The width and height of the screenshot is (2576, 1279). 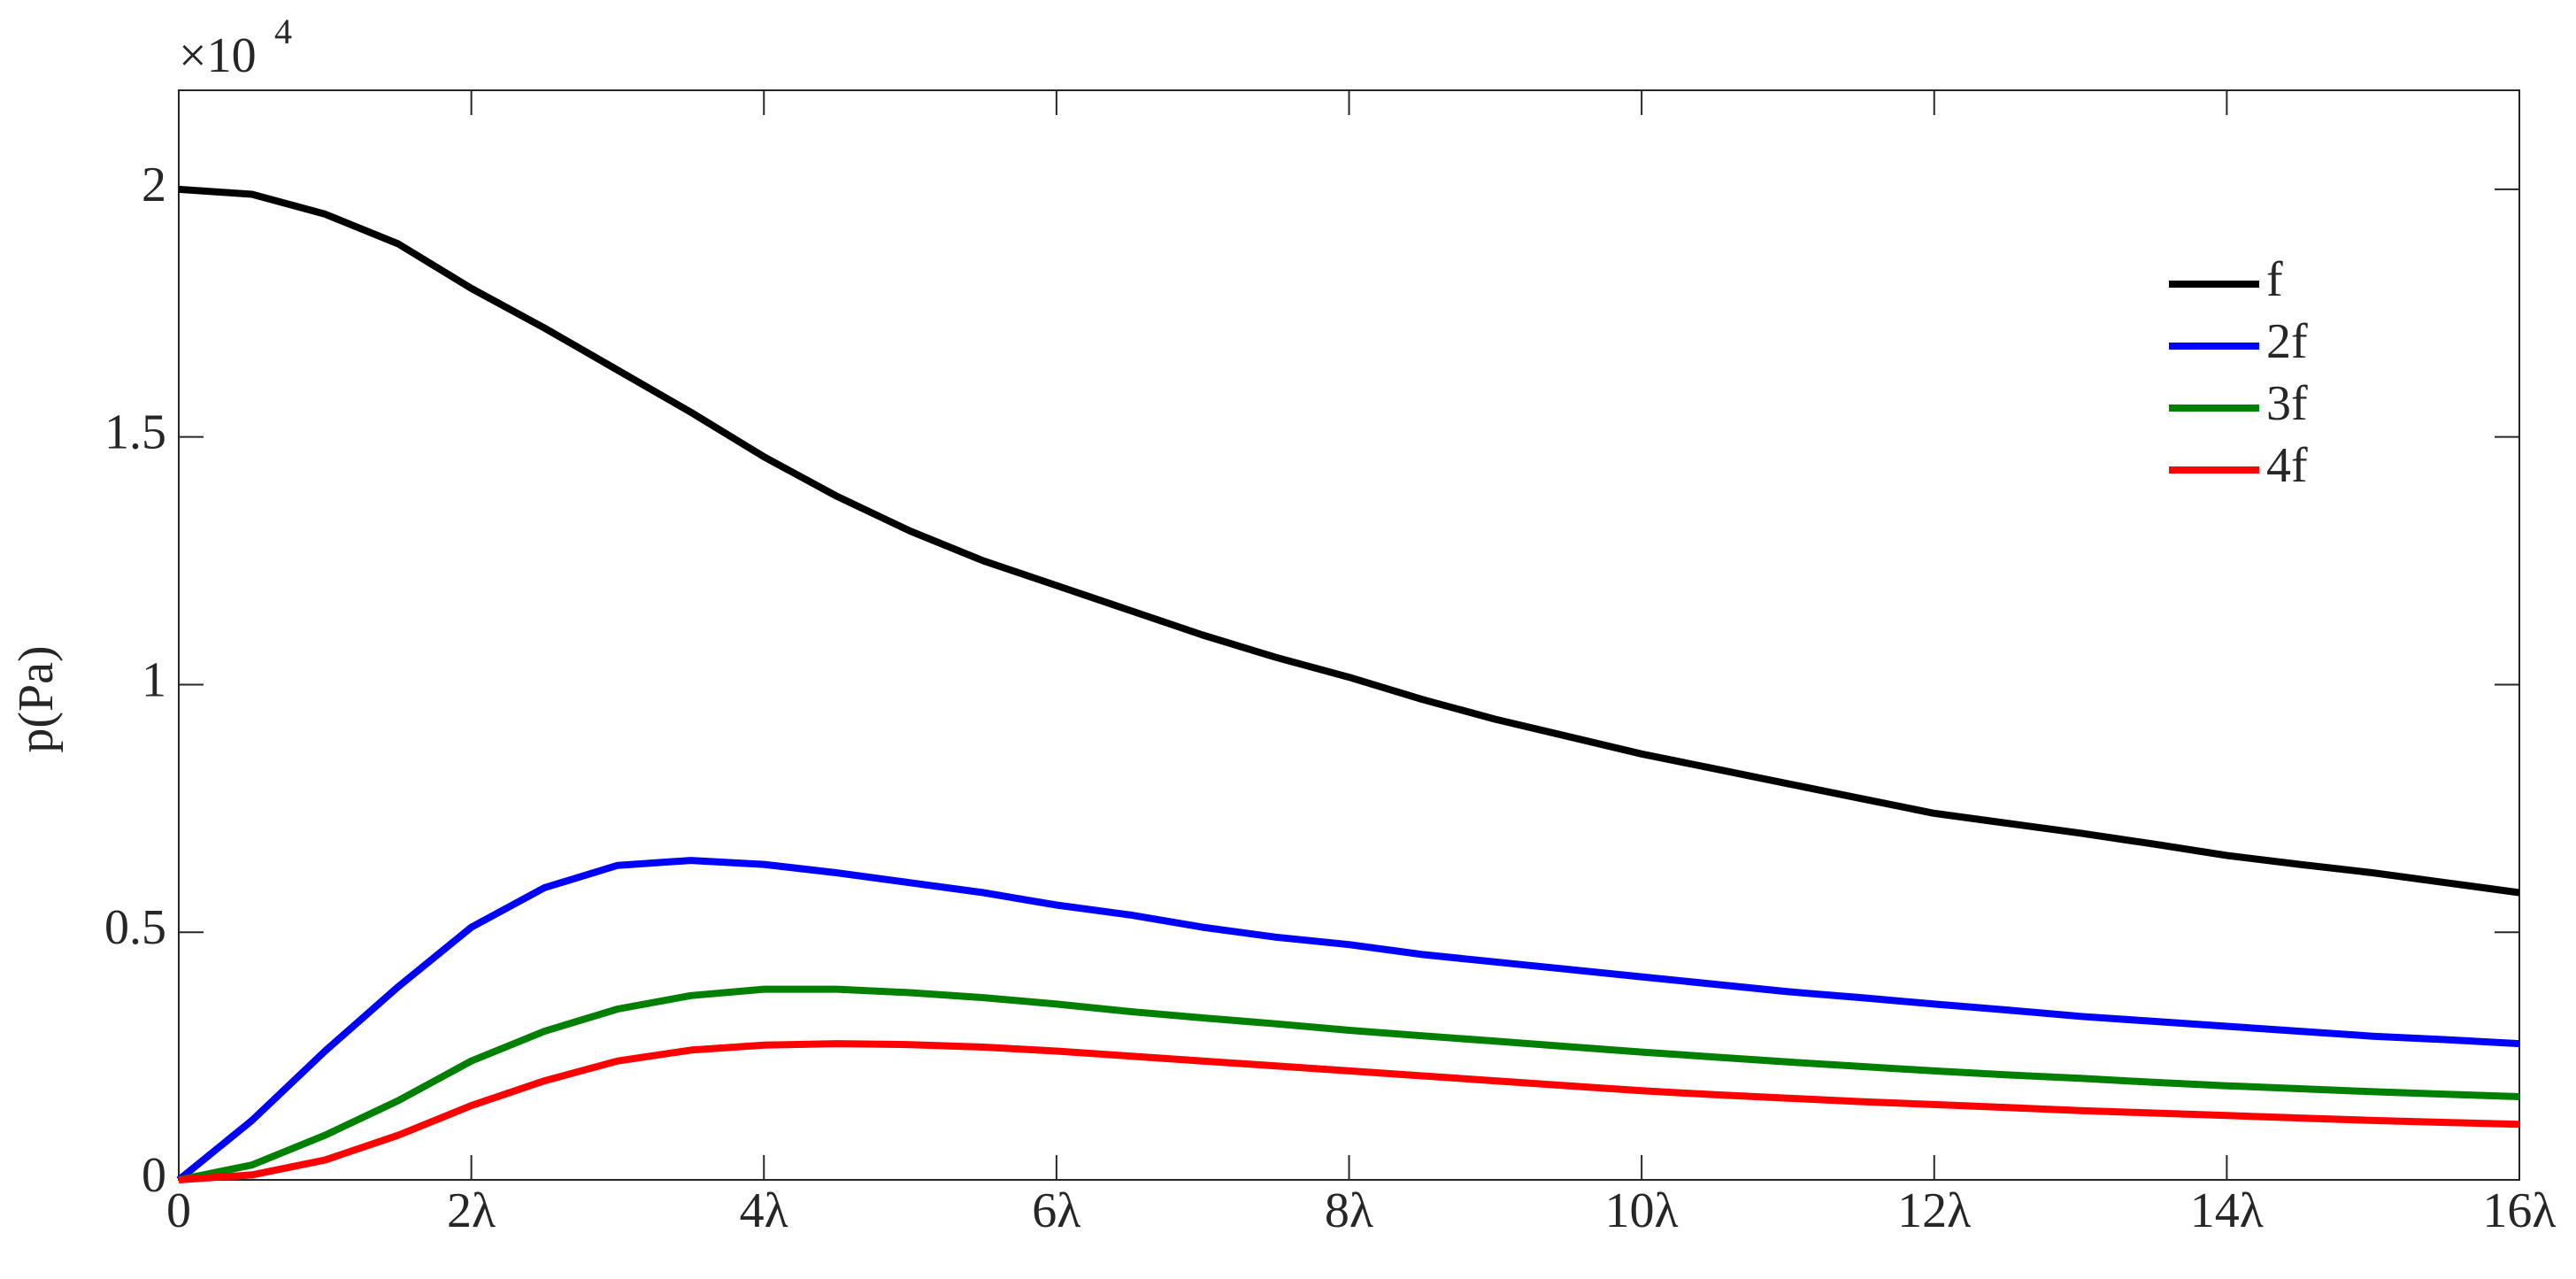 I want to click on x-tick-label: 4λ, so click(x=764, y=1210).